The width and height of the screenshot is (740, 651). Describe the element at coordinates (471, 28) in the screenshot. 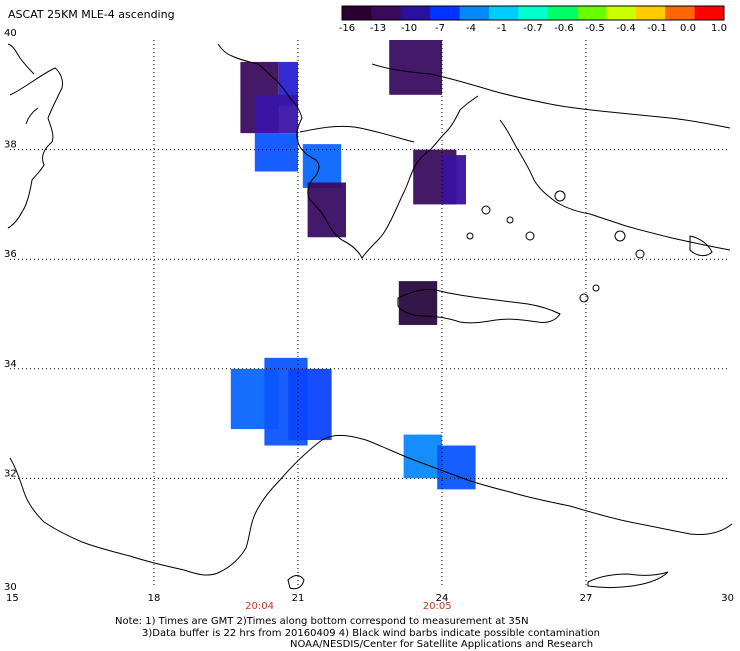

I see `color-bar-label: -4` at that location.